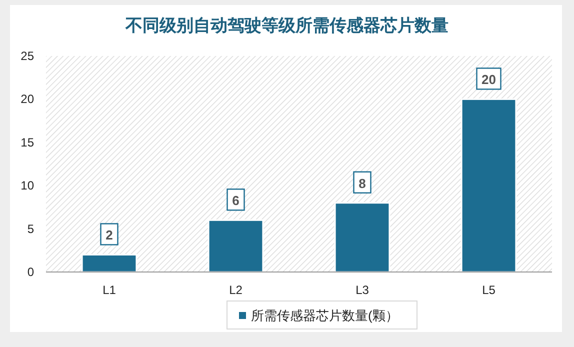 The height and width of the screenshot is (347, 574). I want to click on x-tick-label: L3, so click(363, 290).